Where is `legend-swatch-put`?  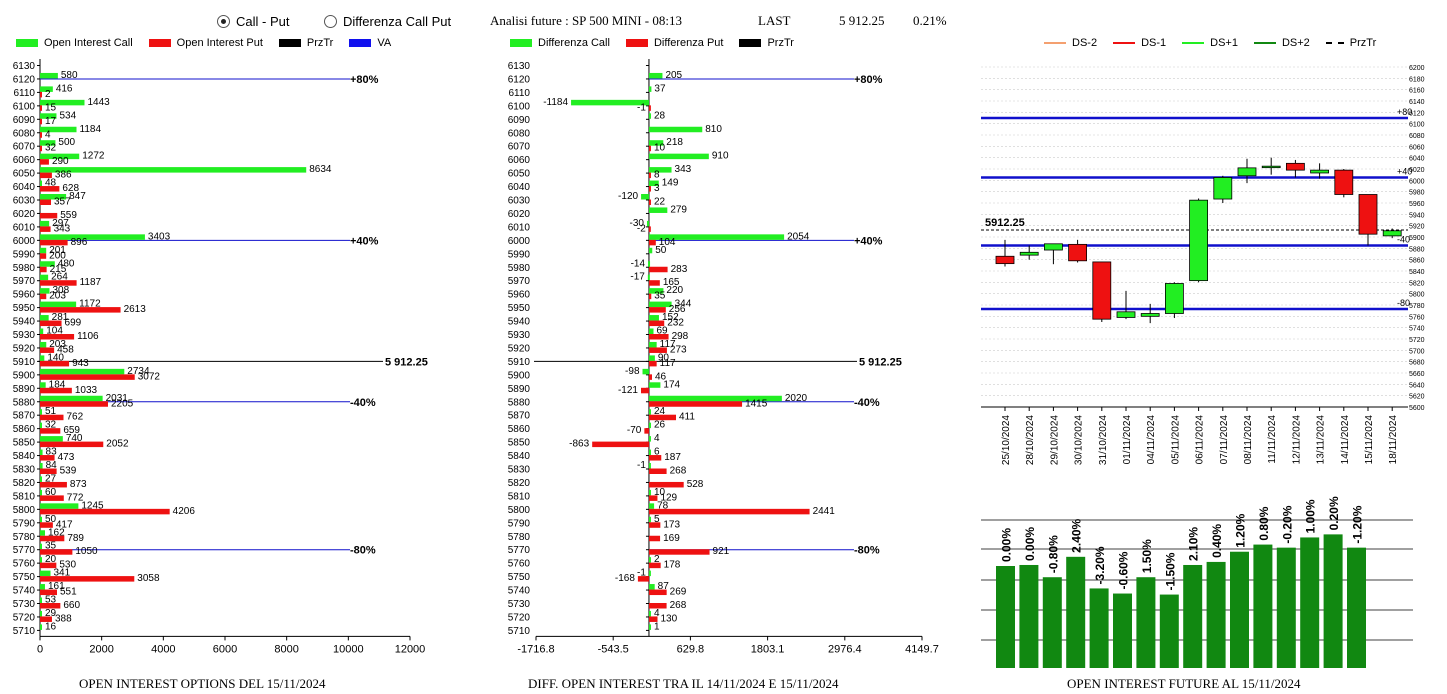
legend-swatch-put is located at coordinates (159, 43).